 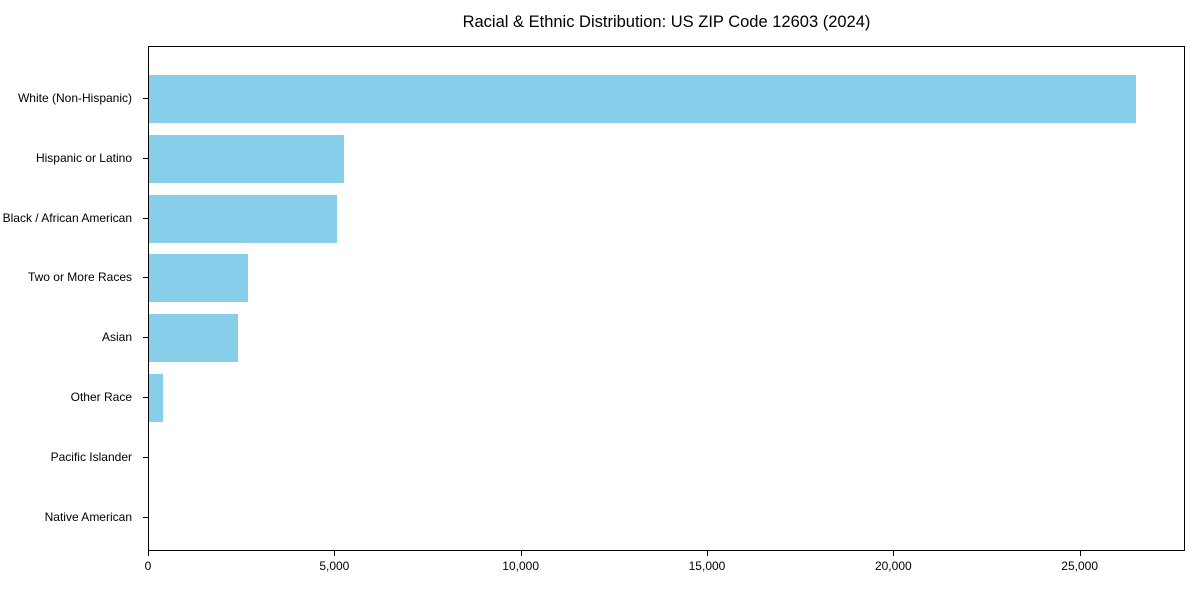 What do you see at coordinates (88, 516) in the screenshot?
I see `y-tick-label-native-american: Native American` at bounding box center [88, 516].